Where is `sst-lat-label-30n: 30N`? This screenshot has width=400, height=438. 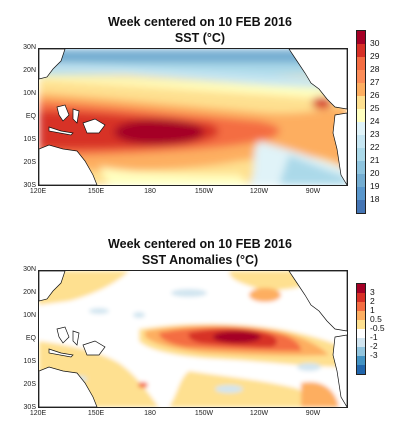
sst-lat-label-30n: 30N is located at coordinates (29, 47).